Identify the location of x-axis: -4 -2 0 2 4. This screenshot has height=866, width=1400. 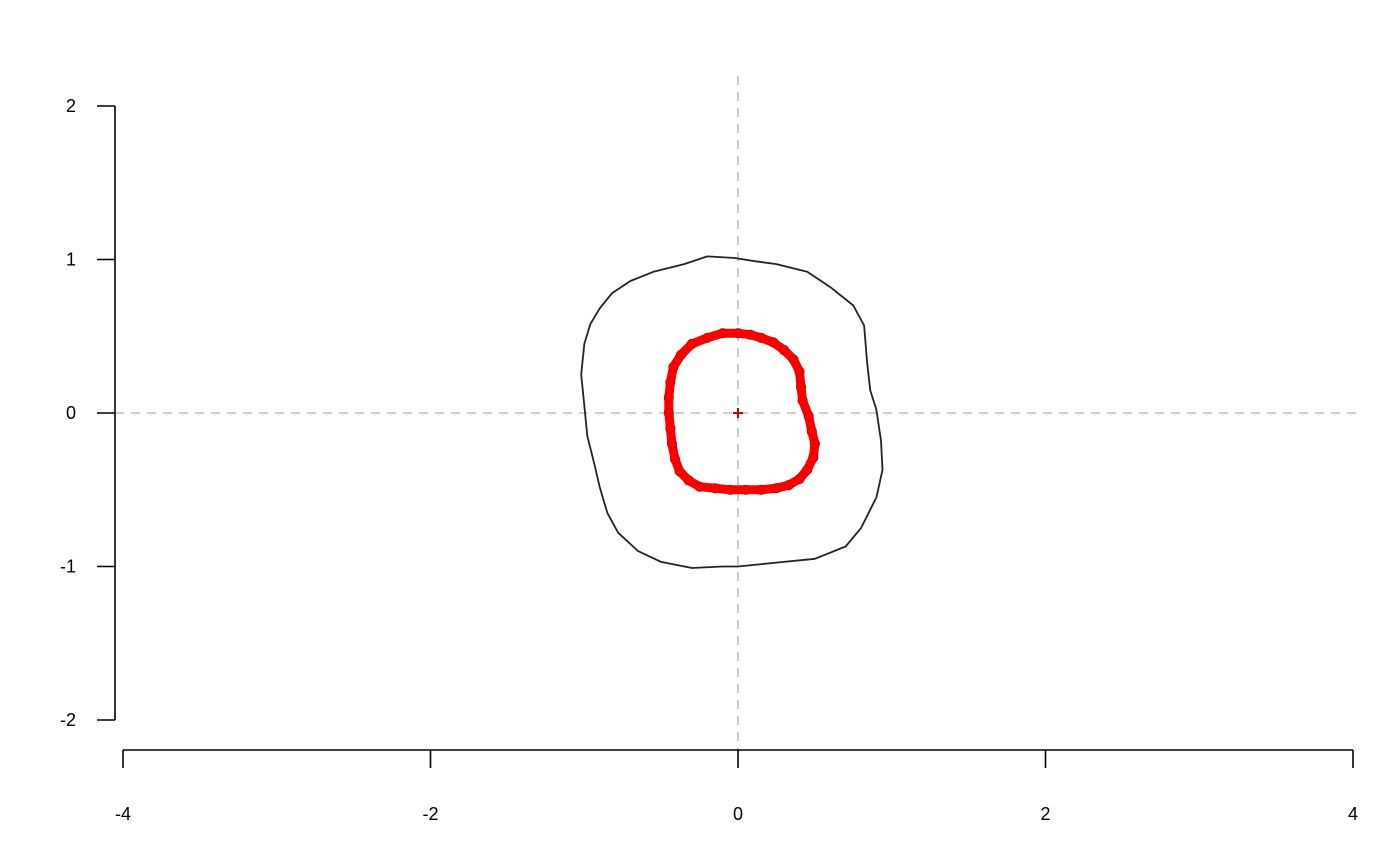
(736, 786).